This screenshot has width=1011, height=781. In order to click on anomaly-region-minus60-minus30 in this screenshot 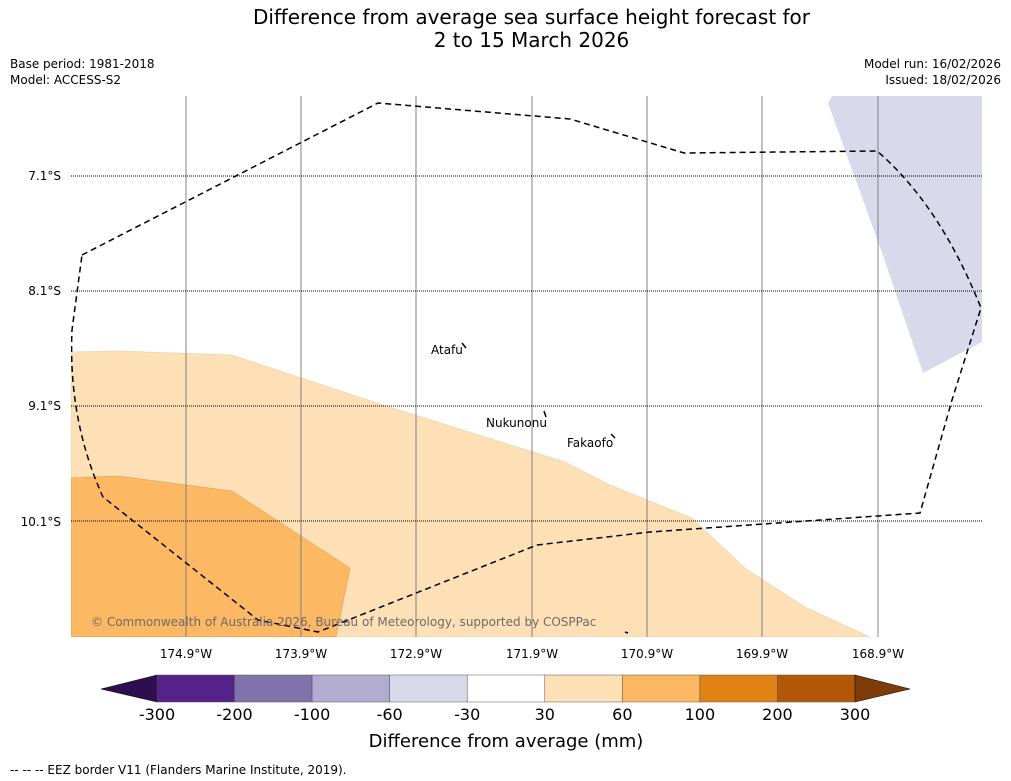, I will do `click(905, 234)`.